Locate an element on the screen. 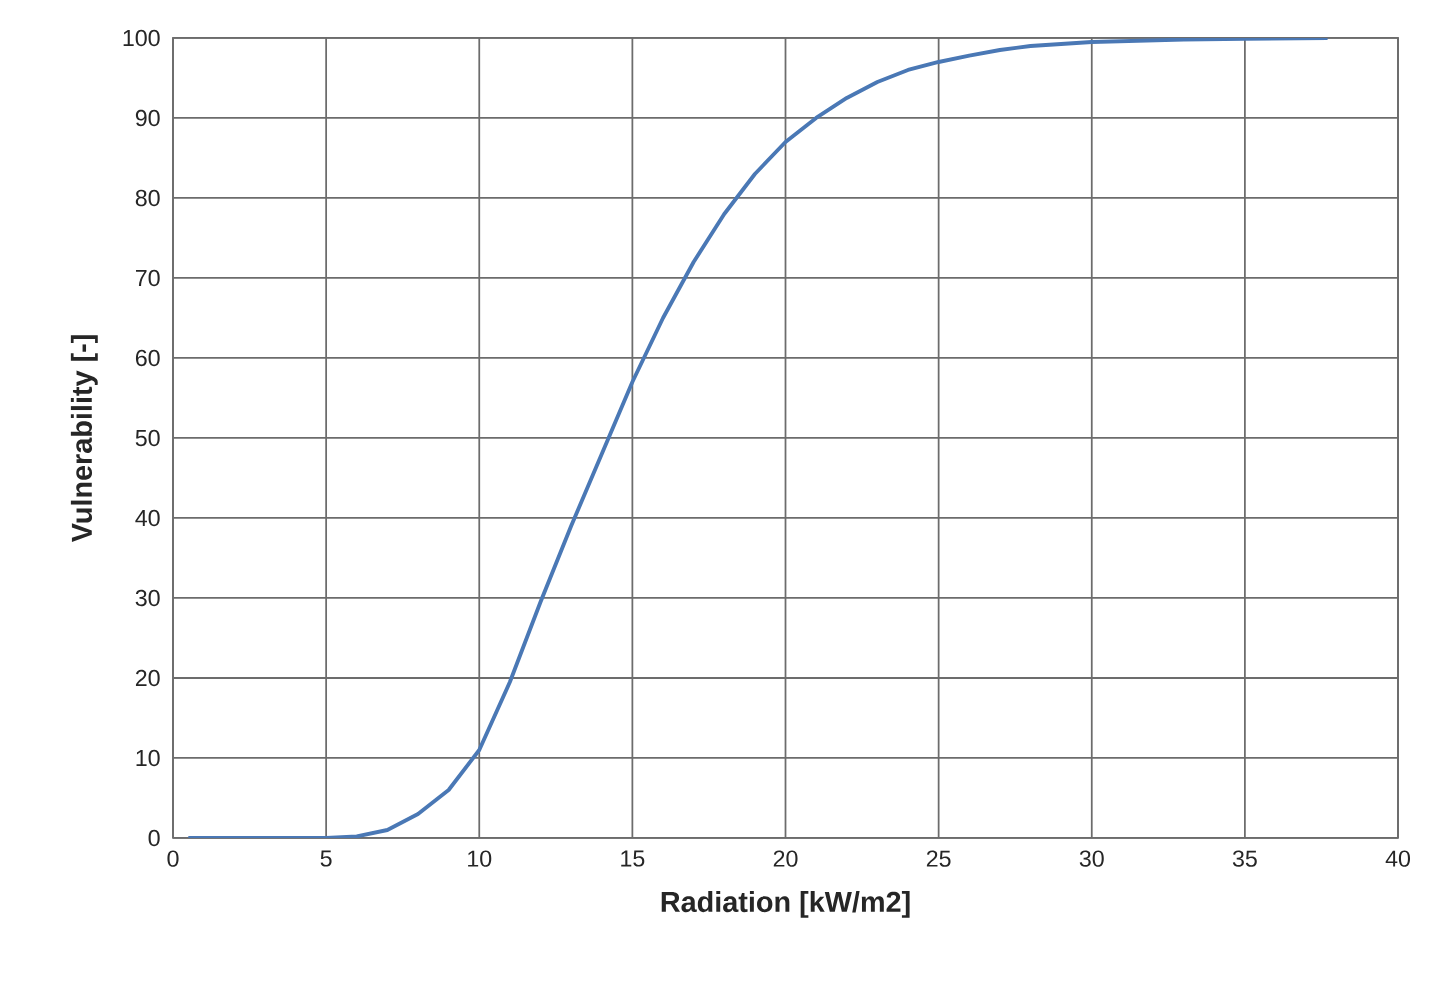  x-tick-label: 10 is located at coordinates (480, 858).